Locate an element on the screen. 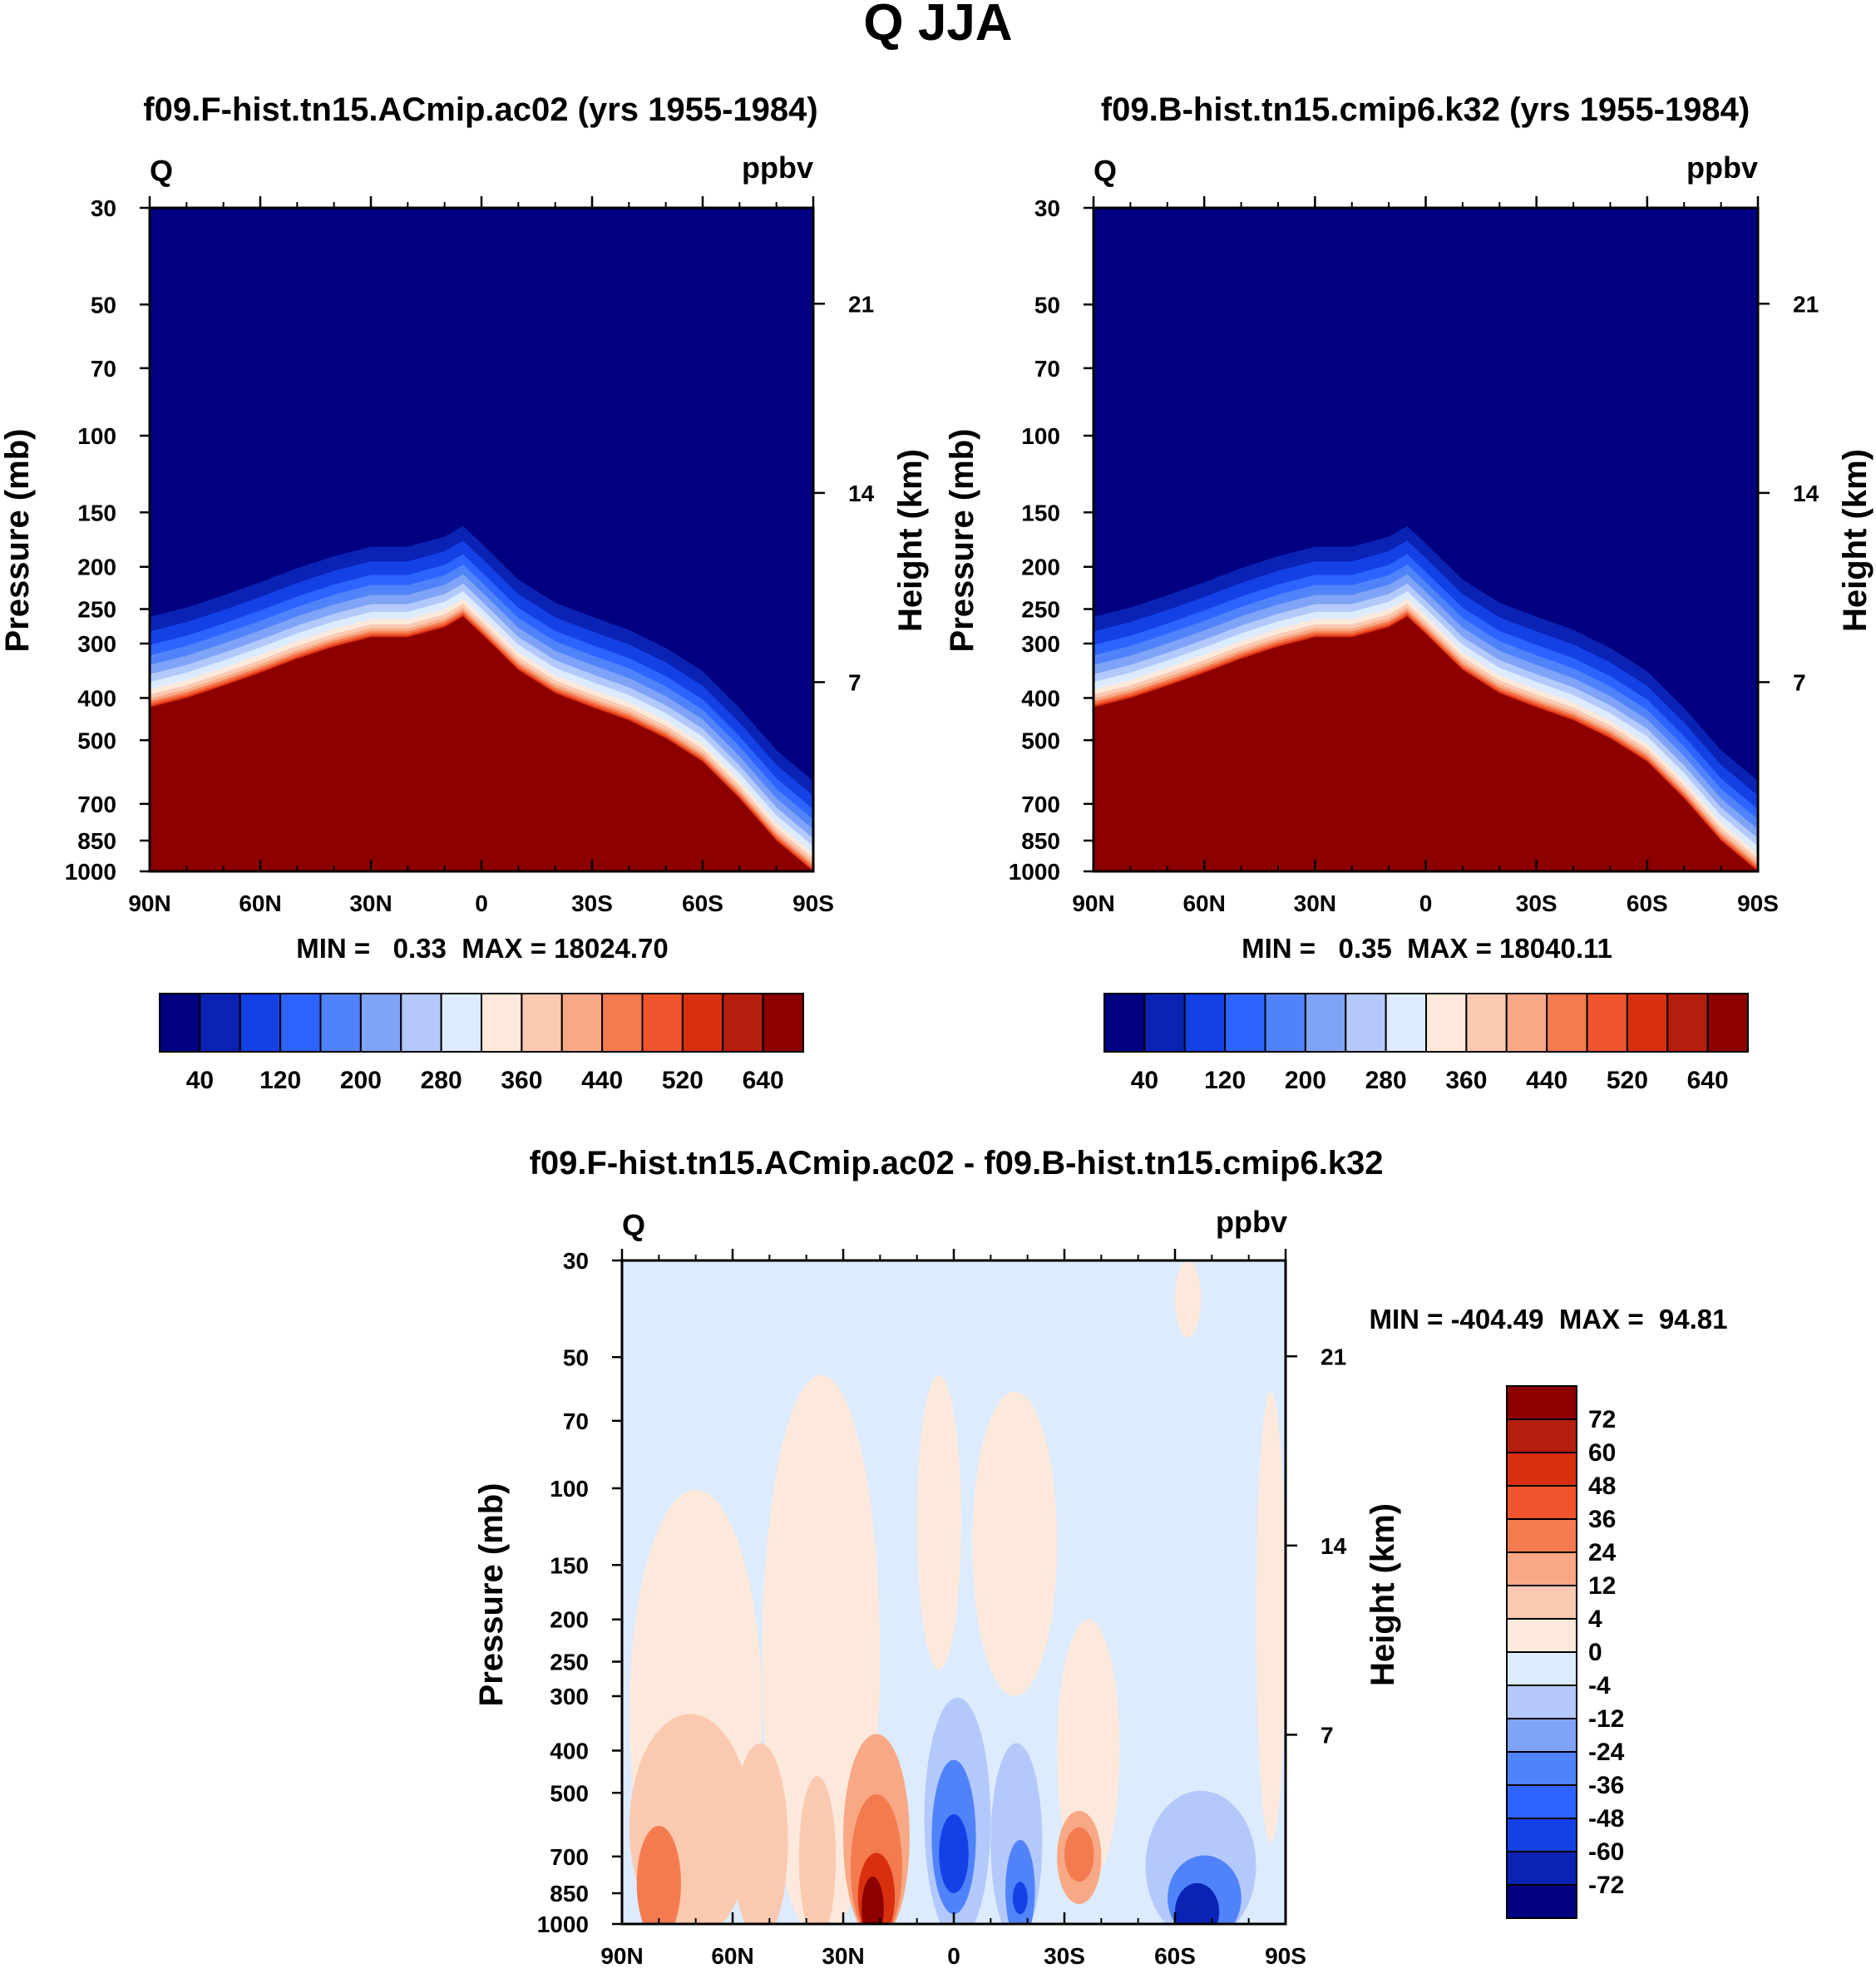 This screenshot has height=1983, width=1876. y-tick-label: 500 is located at coordinates (97, 741).